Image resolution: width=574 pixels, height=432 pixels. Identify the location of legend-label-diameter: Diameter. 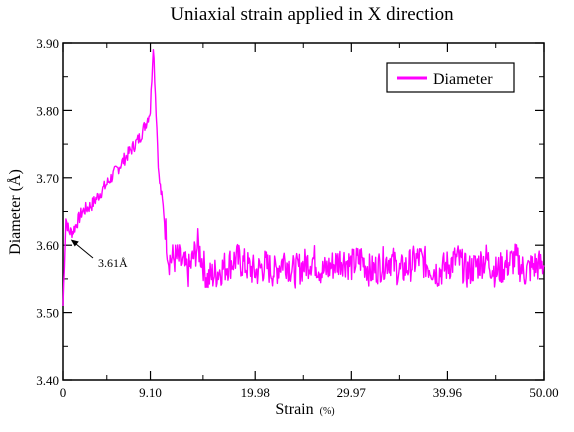
(463, 79).